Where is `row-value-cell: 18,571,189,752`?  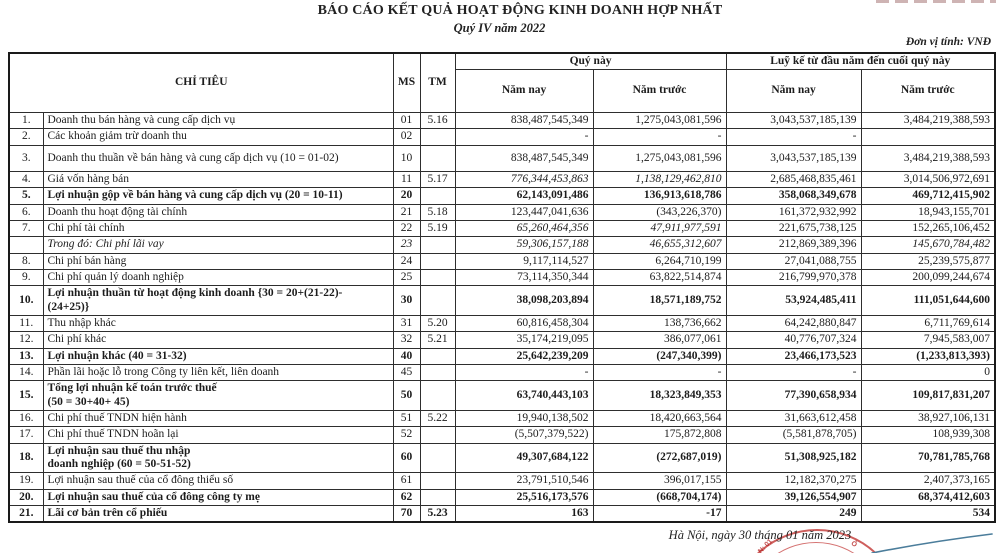 row-value-cell: 18,571,189,752 is located at coordinates (659, 300).